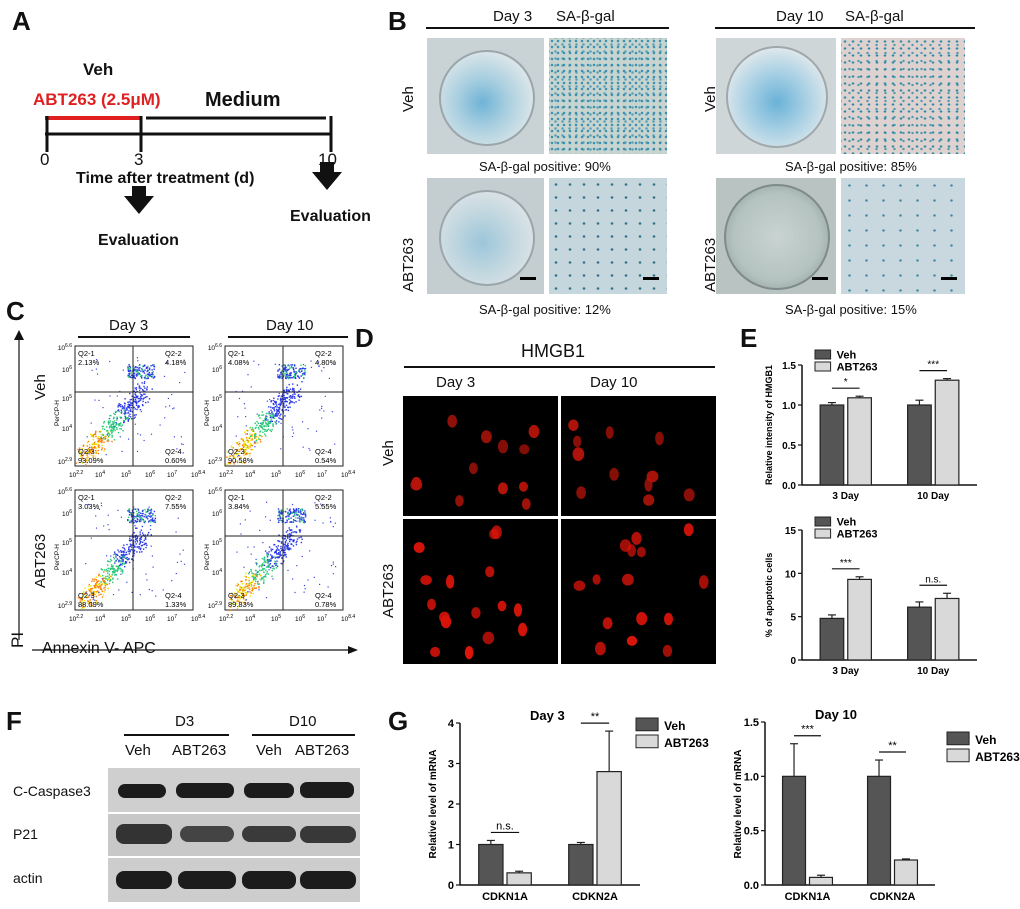 This screenshot has height=909, width=1020. What do you see at coordinates (207, 413) in the screenshot?
I see `plot-y-label: PerCP-H` at bounding box center [207, 413].